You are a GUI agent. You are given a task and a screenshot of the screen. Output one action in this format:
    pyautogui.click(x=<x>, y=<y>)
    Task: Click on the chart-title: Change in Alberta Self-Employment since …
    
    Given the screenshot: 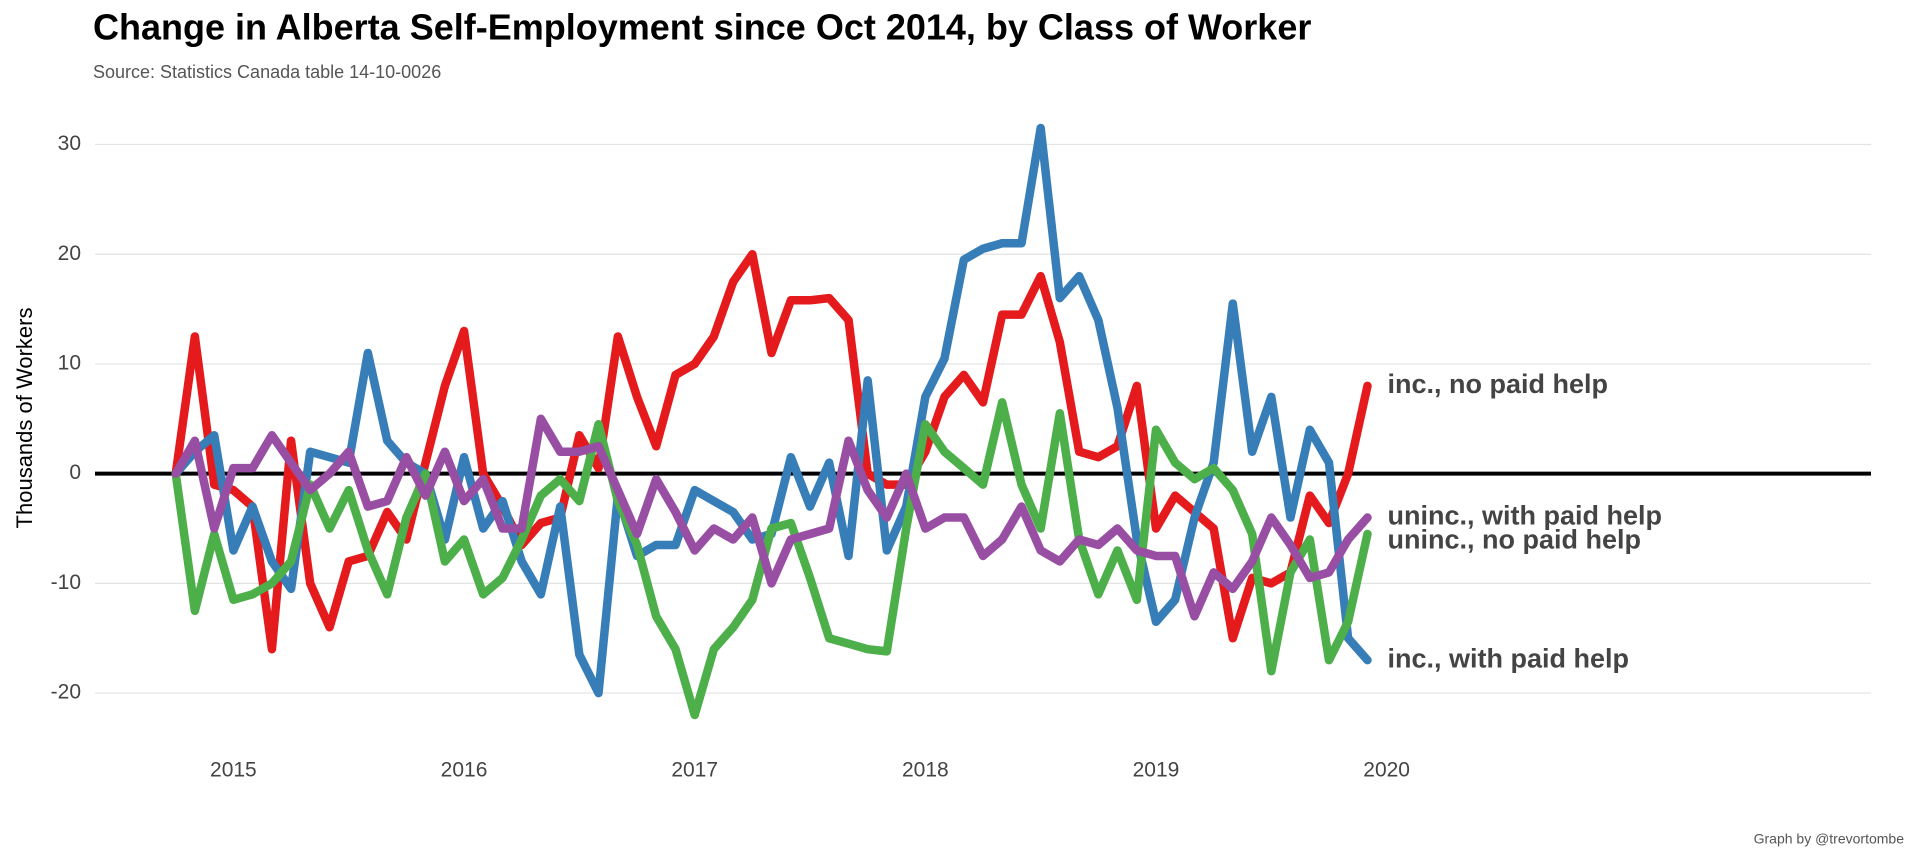 What is the action you would take?
    pyautogui.click(x=702, y=27)
    